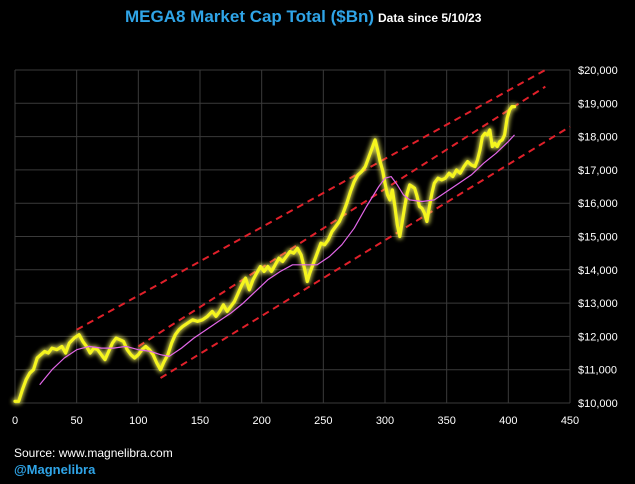  I want to click on y-tick-label: $11,000, so click(597, 371).